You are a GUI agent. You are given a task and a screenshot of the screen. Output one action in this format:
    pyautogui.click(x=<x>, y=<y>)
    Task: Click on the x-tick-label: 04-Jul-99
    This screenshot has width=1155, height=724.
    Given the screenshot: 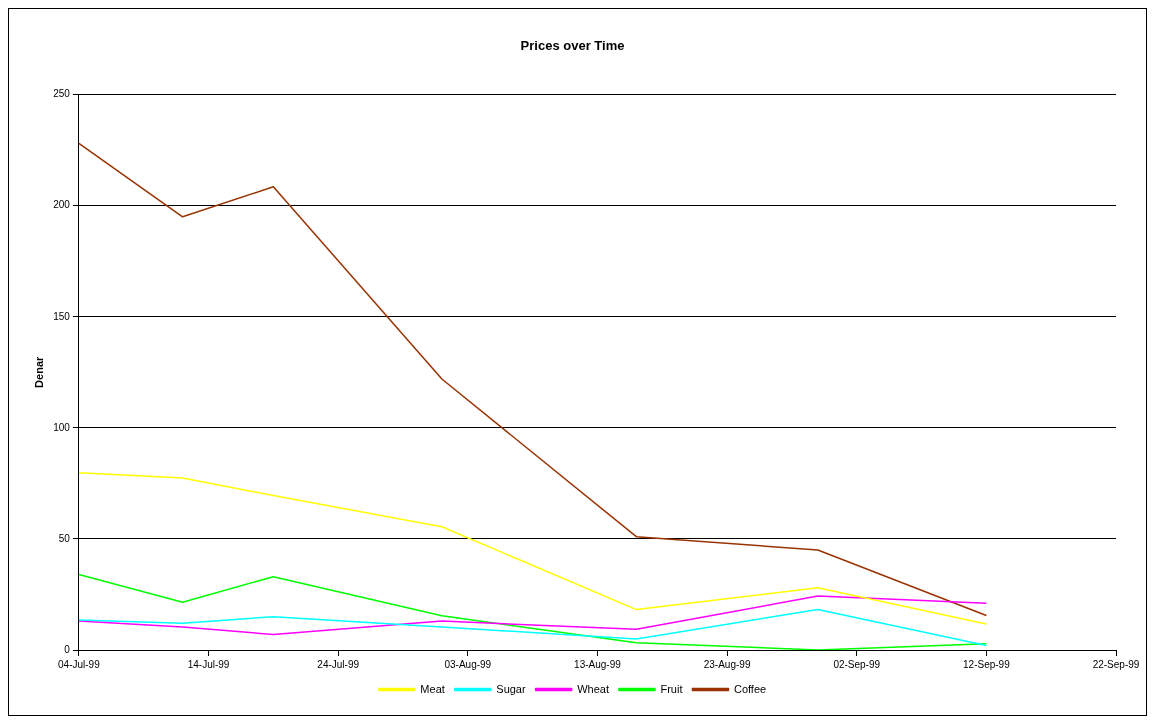 What is the action you would take?
    pyautogui.click(x=79, y=664)
    